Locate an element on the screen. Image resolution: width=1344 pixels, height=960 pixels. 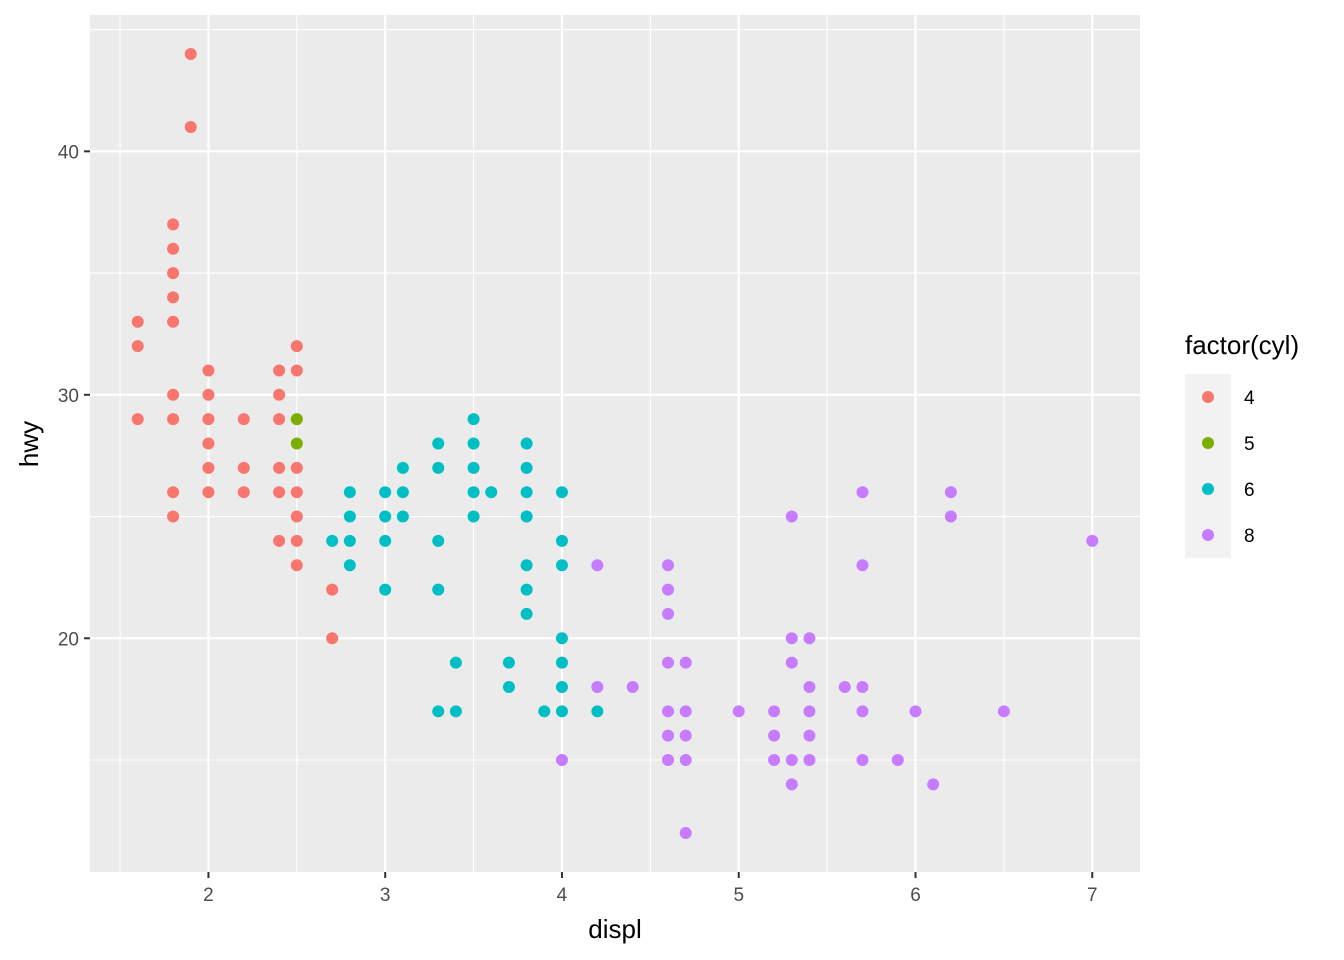
legend-label-6: 6 is located at coordinates (1249, 490).